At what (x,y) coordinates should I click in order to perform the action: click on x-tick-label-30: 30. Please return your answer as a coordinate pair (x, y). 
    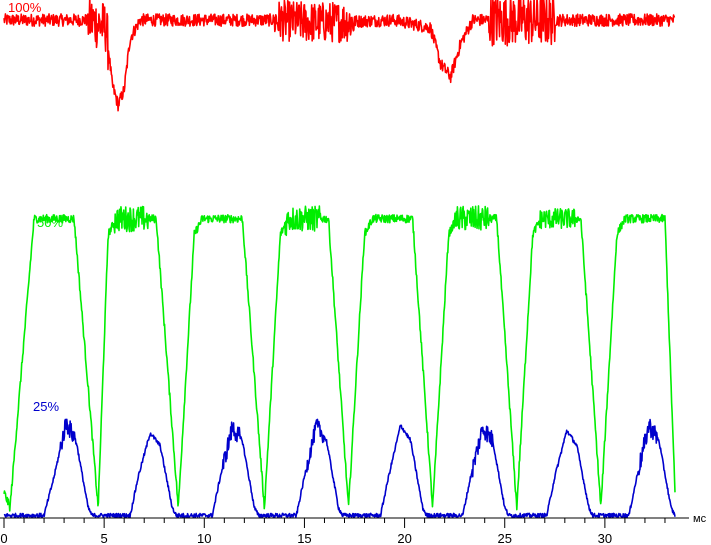
    Looking at the image, I should click on (605, 538).